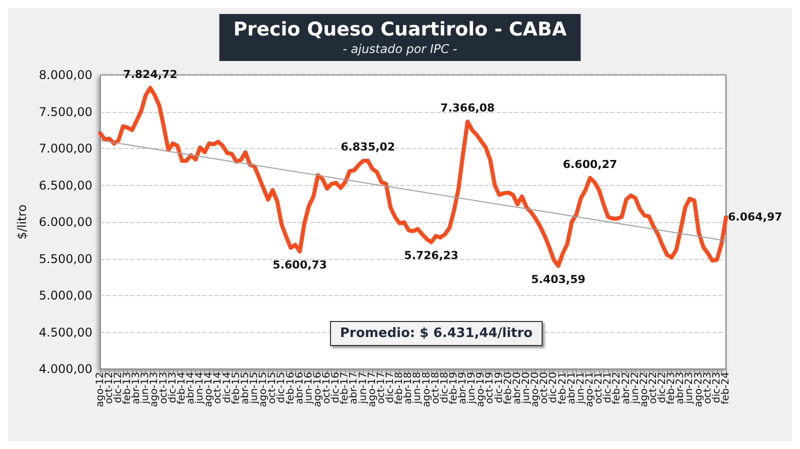  Describe the element at coordinates (444, 387) in the screenshot. I see `x-tick-label: dic-18` at that location.